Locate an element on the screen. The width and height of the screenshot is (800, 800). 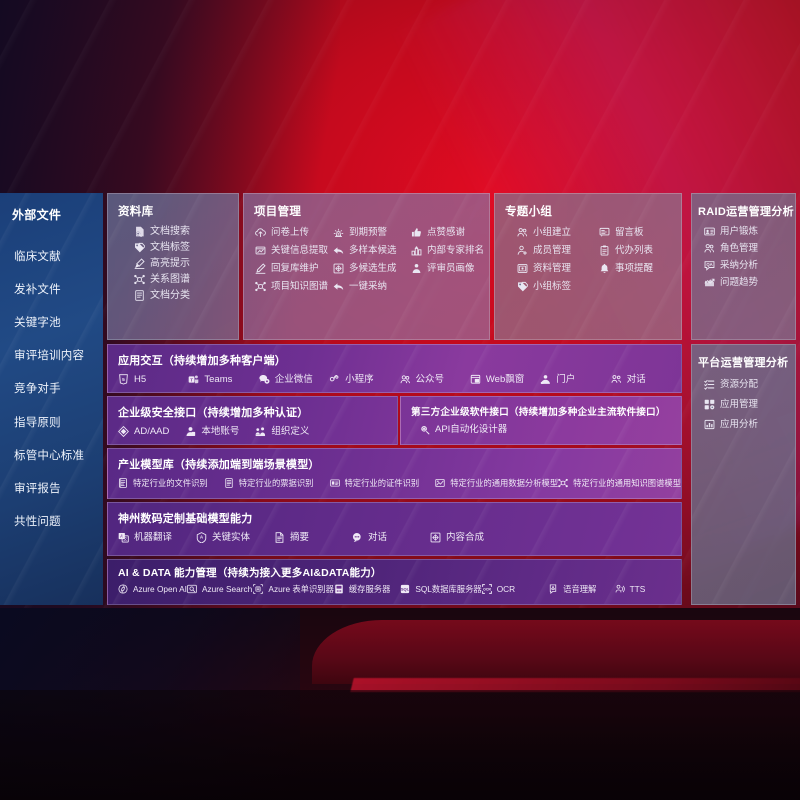
platform-ops-items: 资源分配 应用管理 应用分析 is located at coordinates (743, 400).